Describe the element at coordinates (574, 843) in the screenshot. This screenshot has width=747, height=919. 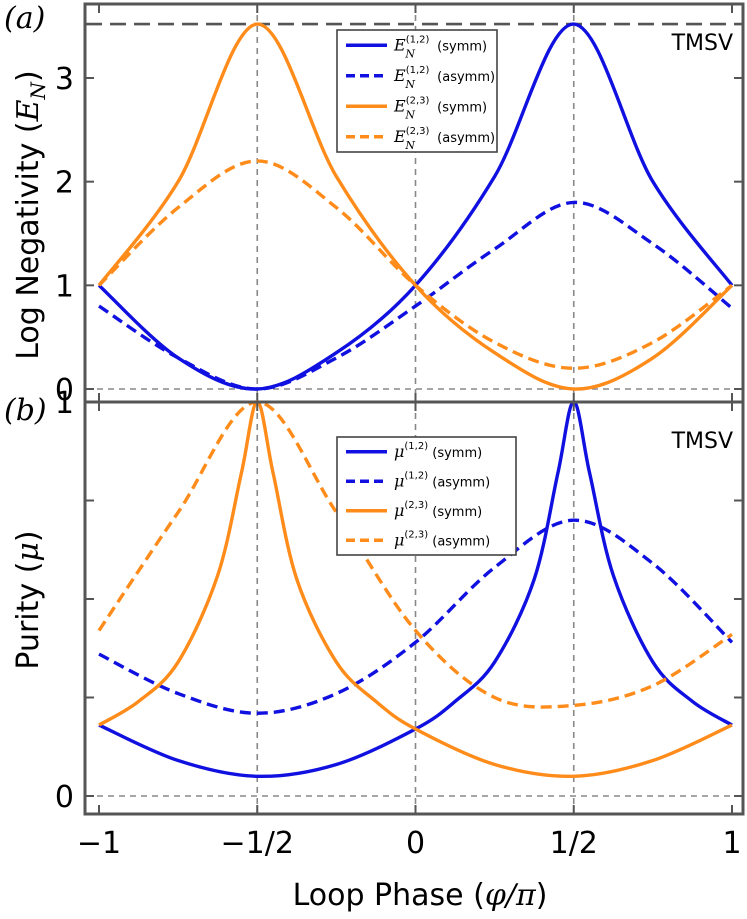
I see `x-tick-label-3: 1/2` at that location.